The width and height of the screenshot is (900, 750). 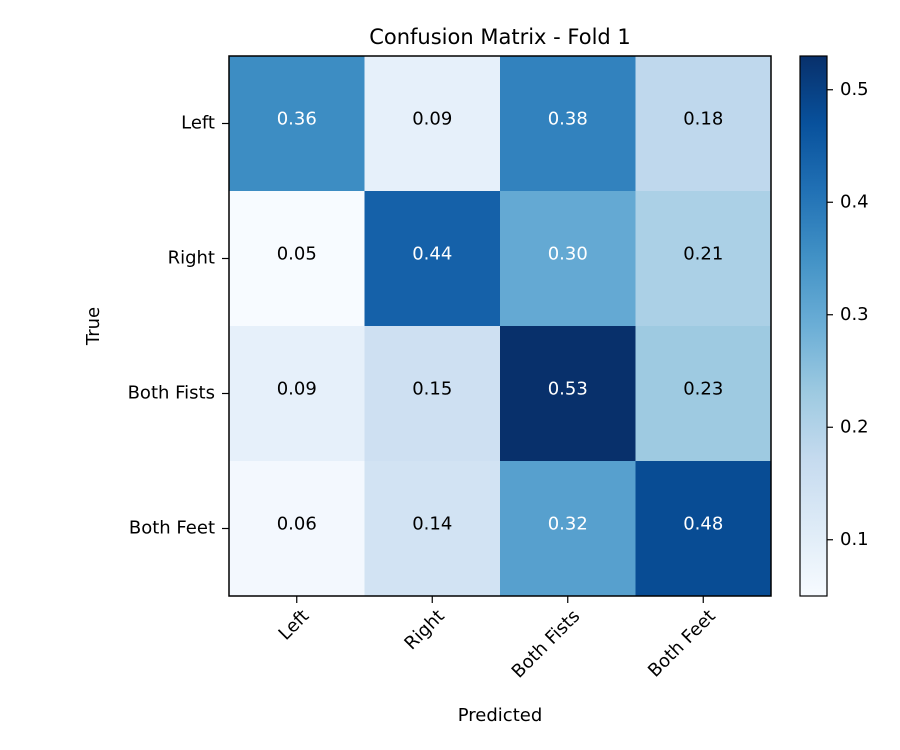 I want to click on heatmap-cell-label: 0.44, so click(x=432, y=254).